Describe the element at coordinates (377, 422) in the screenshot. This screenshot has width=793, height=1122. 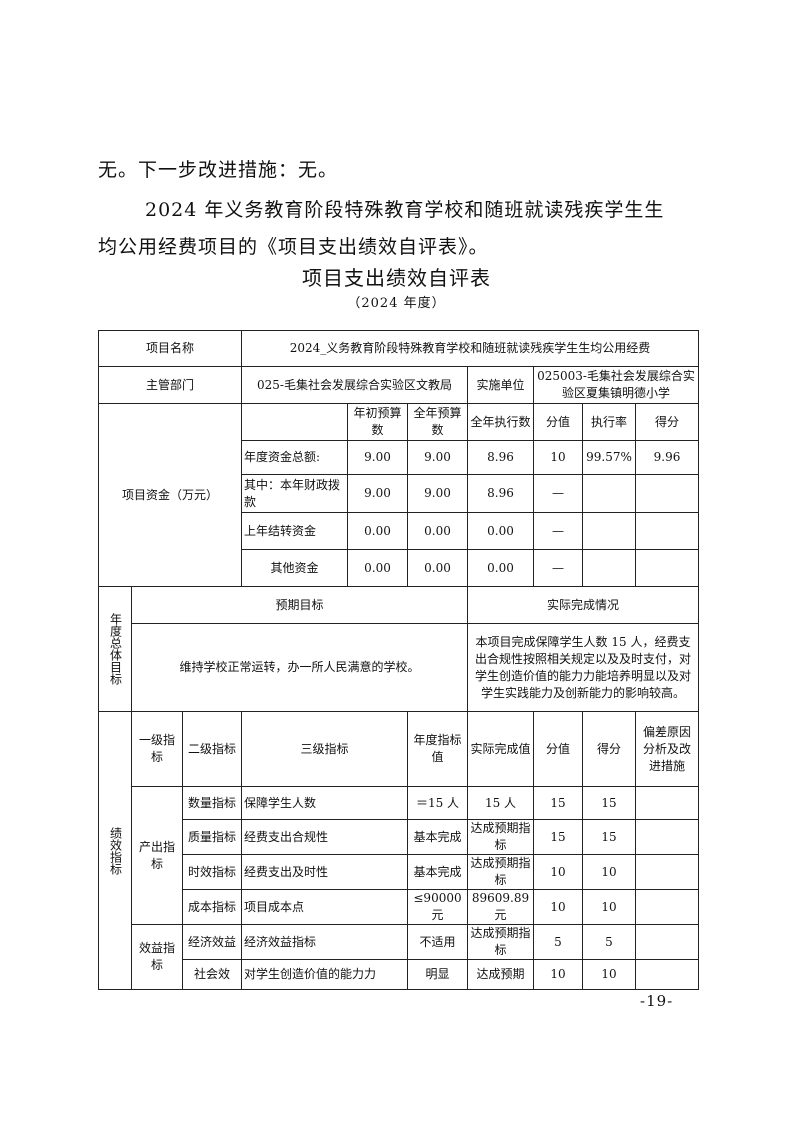
I see `column-header: 年初预算数` at that location.